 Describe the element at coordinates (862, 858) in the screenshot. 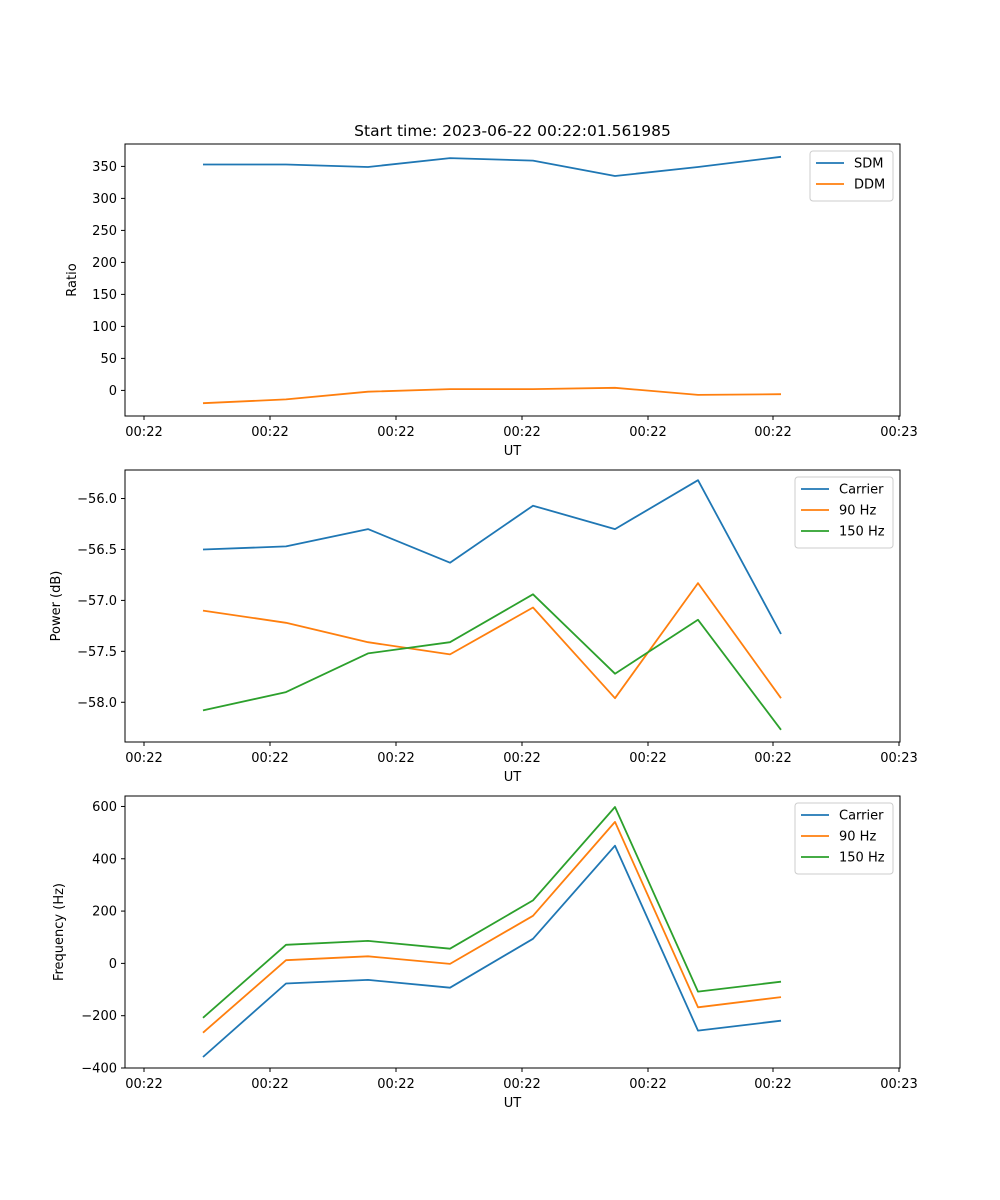

I see `frequency-legend-label-150-hz: 150 Hz` at that location.